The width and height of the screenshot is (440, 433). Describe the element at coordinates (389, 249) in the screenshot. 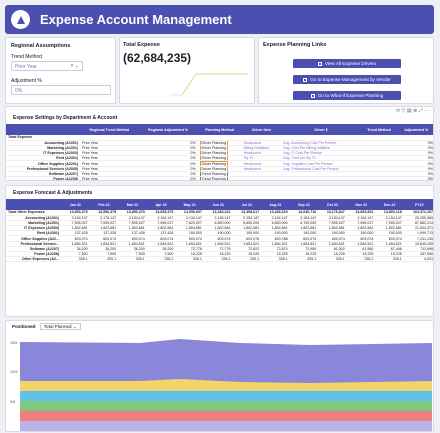

I see `table-cell: 67,446` at that location.